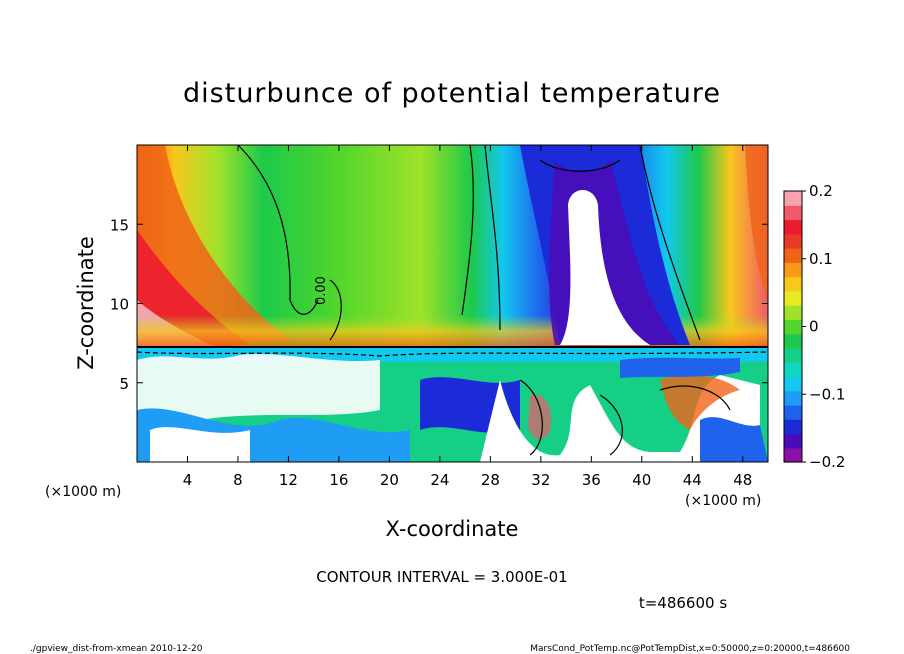  Describe the element at coordinates (238, 480) in the screenshot. I see `x-tick-label: 8` at that location.